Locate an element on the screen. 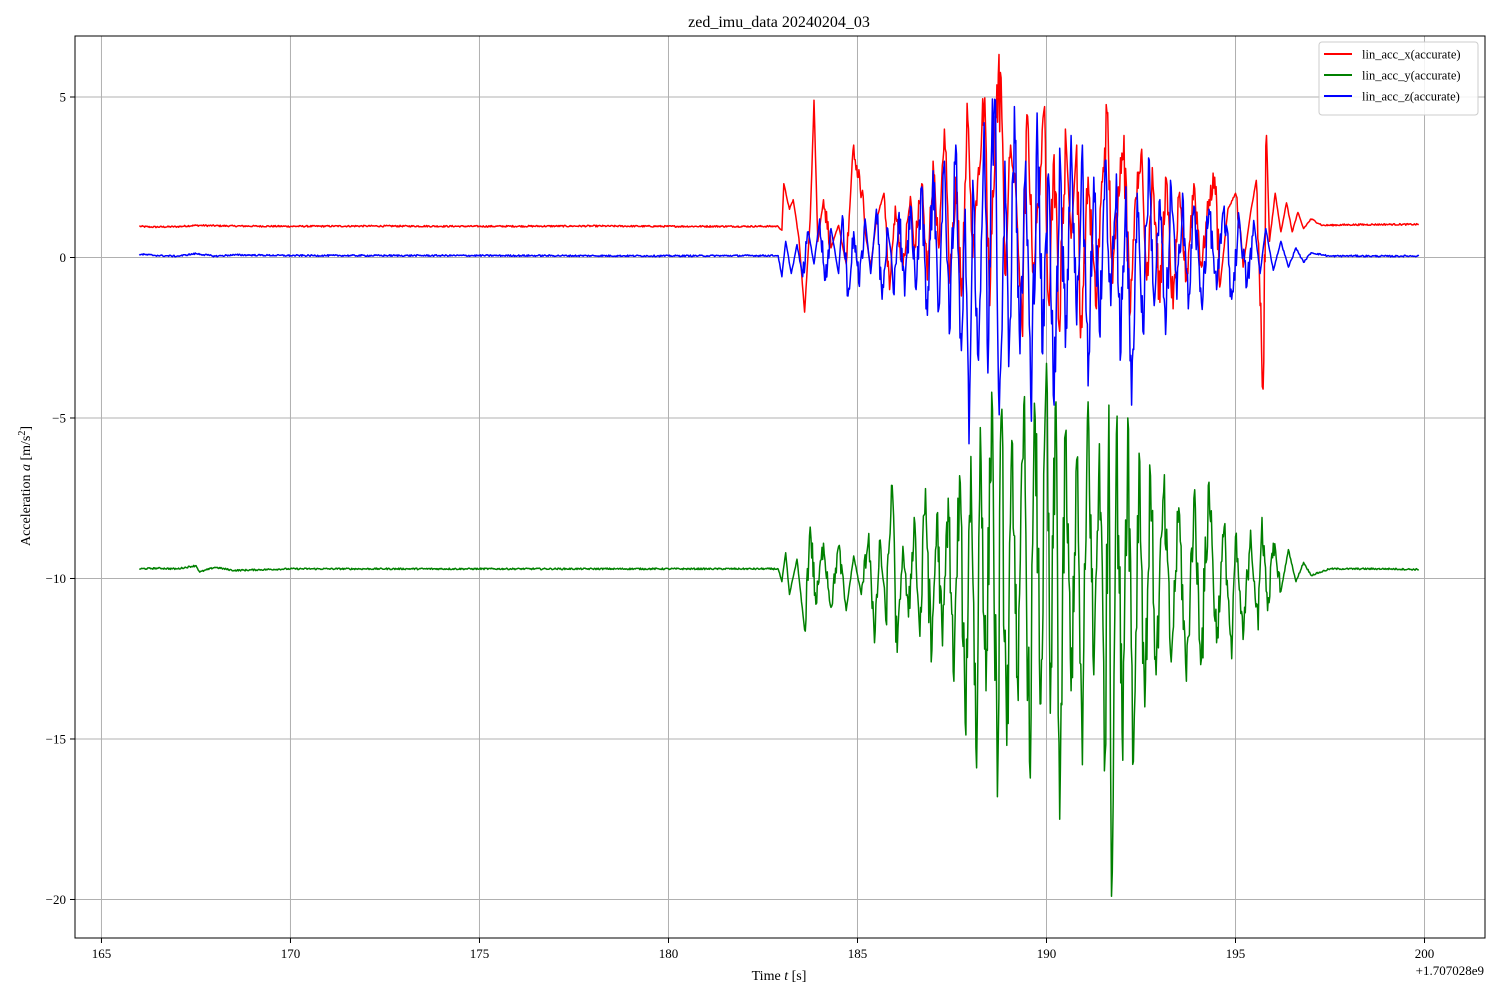  x-tick-label: 180 is located at coordinates (669, 953).